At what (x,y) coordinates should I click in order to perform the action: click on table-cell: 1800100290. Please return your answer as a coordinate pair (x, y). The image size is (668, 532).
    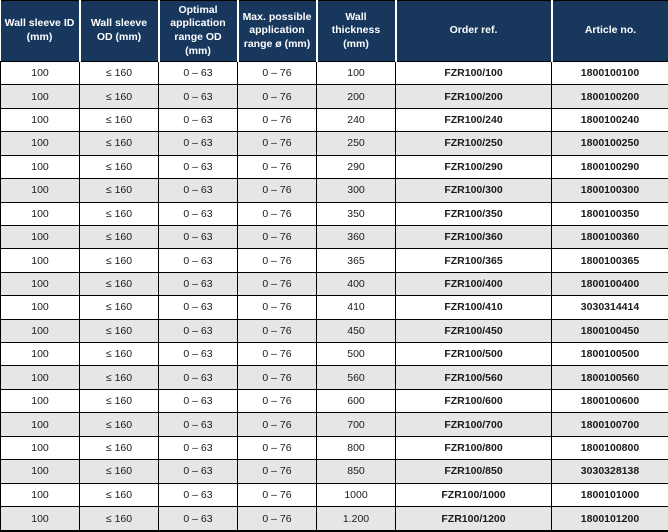
    Looking at the image, I should click on (609, 167).